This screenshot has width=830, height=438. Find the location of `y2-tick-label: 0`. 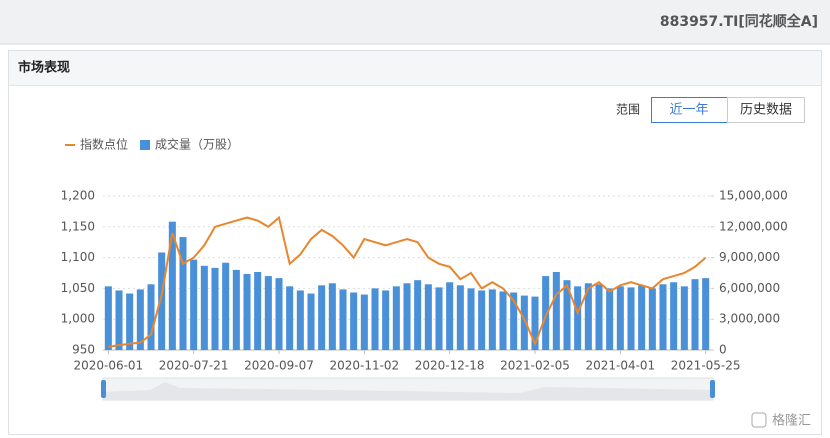

y2-tick-label: 0 is located at coordinates (723, 350).